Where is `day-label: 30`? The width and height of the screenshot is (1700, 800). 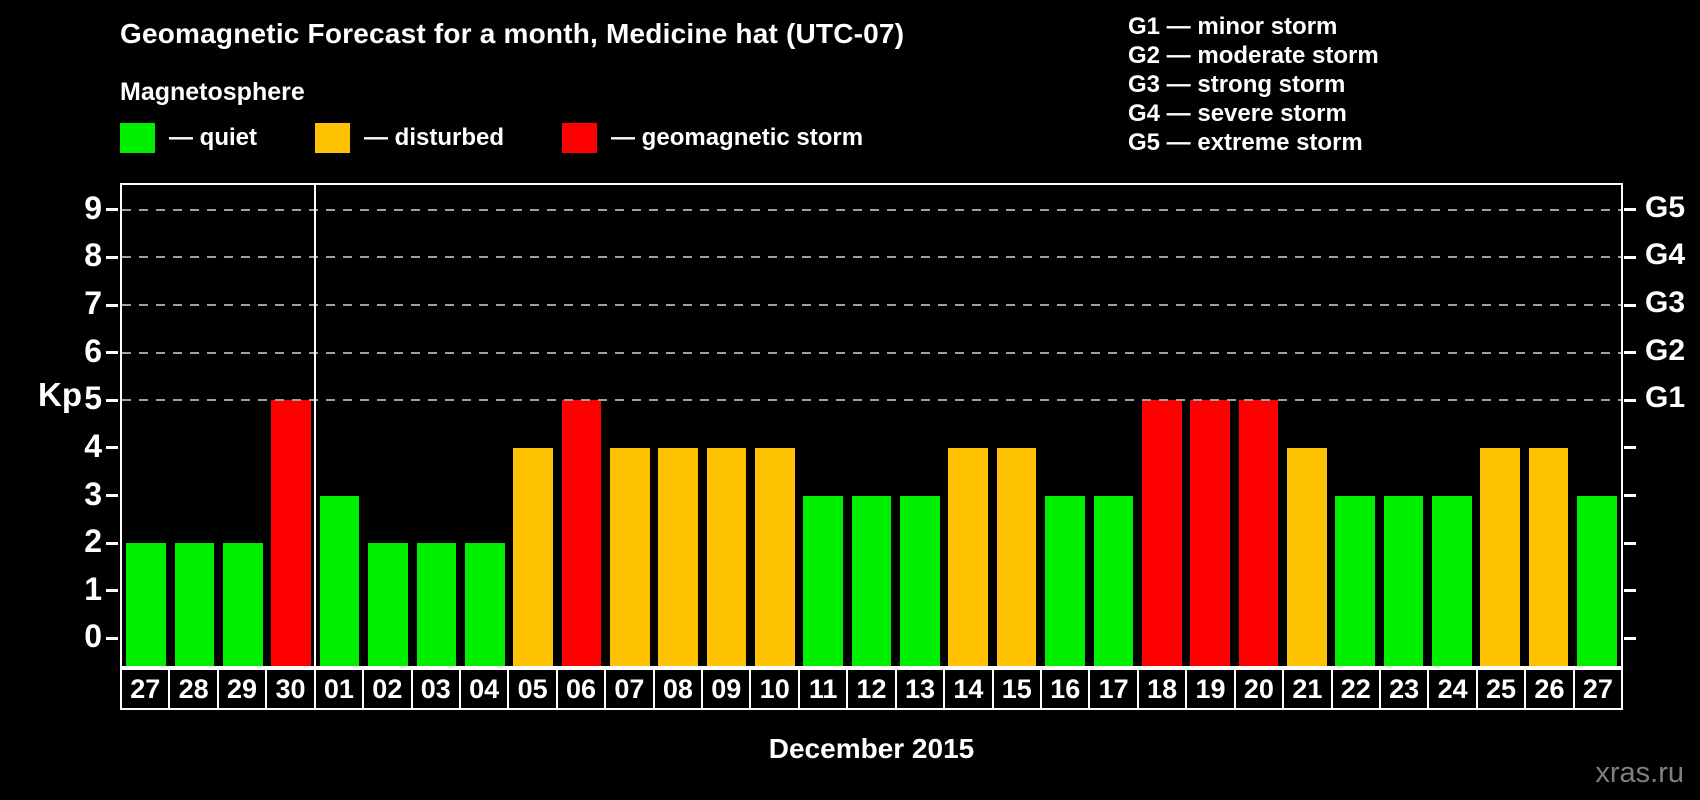
day-label: 30 is located at coordinates (290, 689).